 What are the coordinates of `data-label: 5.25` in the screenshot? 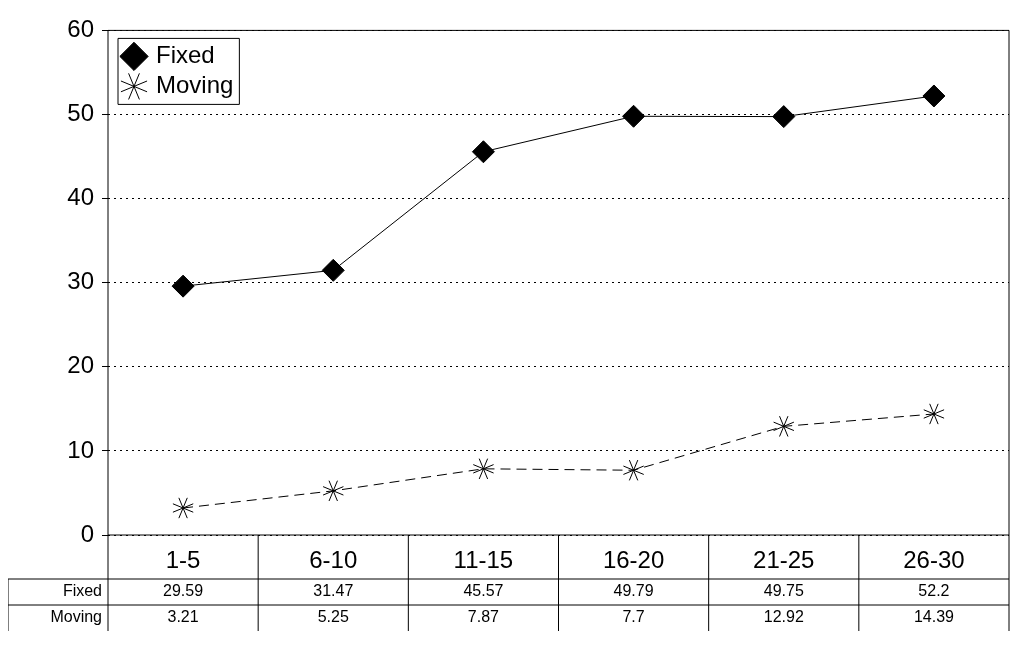 It's located at (333, 617).